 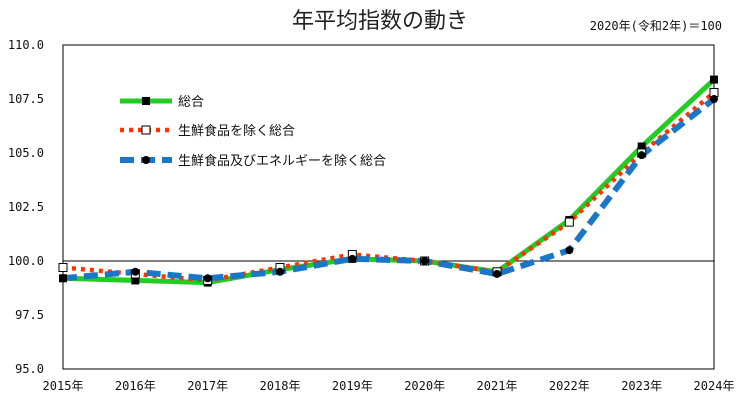 I want to click on x-tick-label: 2019年, so click(x=352, y=386).